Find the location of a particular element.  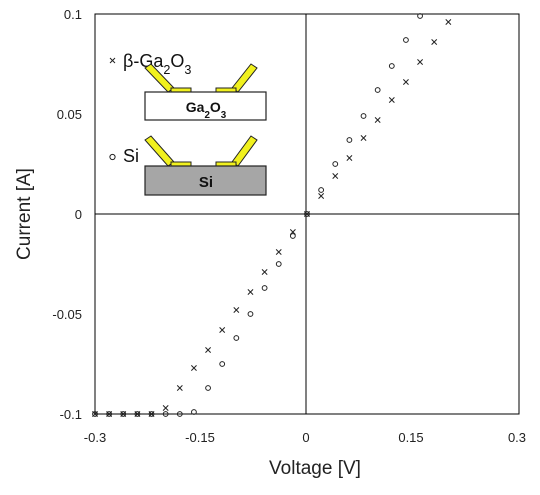

y-tick-label: 0.1 is located at coordinates (73, 14).